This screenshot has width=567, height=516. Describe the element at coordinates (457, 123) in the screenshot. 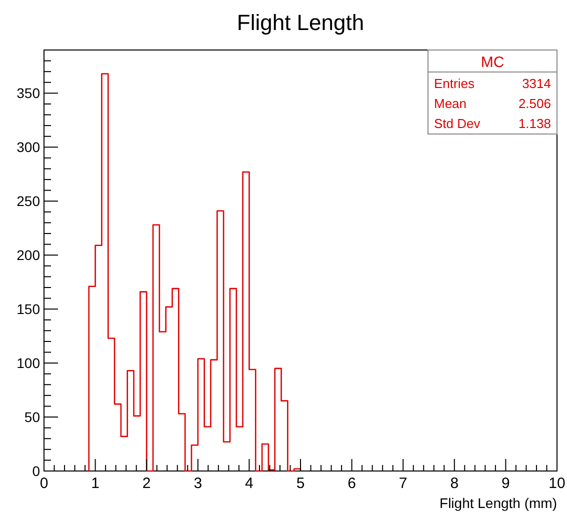

I see `annotation: Std Dev` at that location.